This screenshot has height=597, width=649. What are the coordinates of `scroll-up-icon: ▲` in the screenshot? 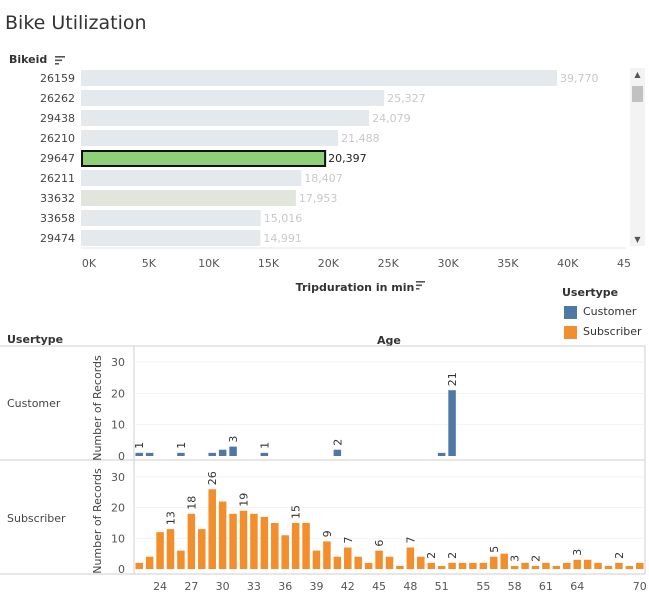 It's located at (637, 74).